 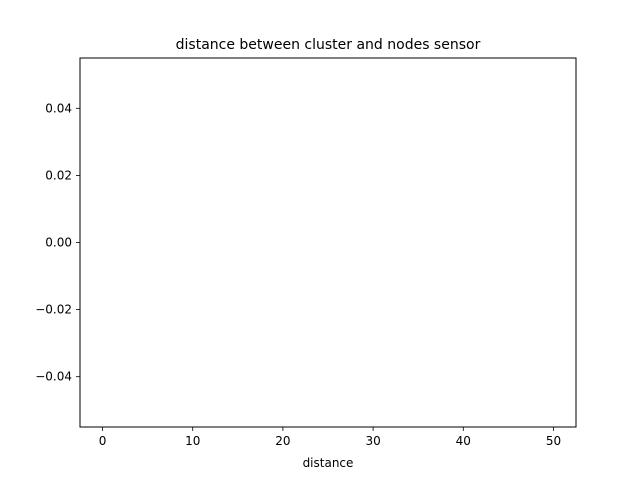 I want to click on y-tick-label: −0.04, so click(x=53, y=377).